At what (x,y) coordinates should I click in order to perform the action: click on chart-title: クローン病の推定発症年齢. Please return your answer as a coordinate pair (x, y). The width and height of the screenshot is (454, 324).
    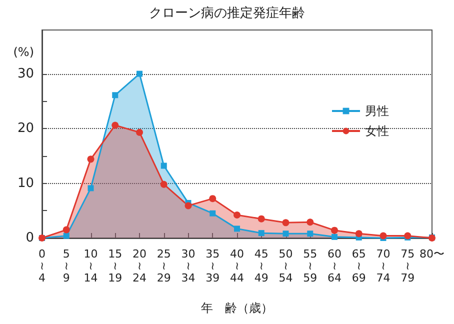
    Looking at the image, I should click on (227, 13).